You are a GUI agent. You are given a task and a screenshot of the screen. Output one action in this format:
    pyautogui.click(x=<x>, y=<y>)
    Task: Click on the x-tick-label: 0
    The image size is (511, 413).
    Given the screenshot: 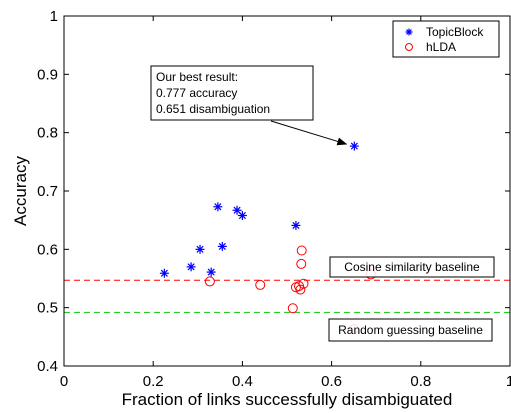 What is the action you would take?
    pyautogui.click(x=64, y=381)
    